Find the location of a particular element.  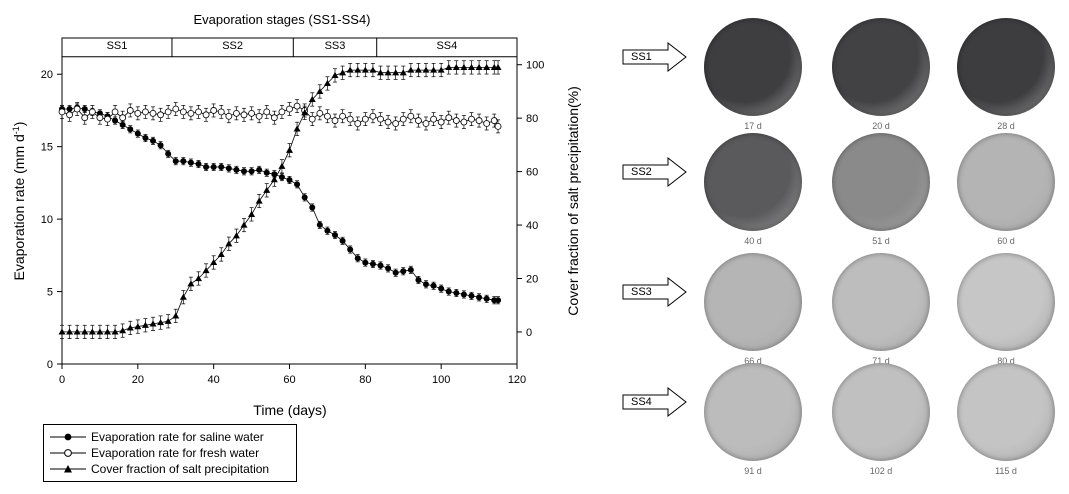

photo-day-label: 66 d is located at coordinates (753, 361).